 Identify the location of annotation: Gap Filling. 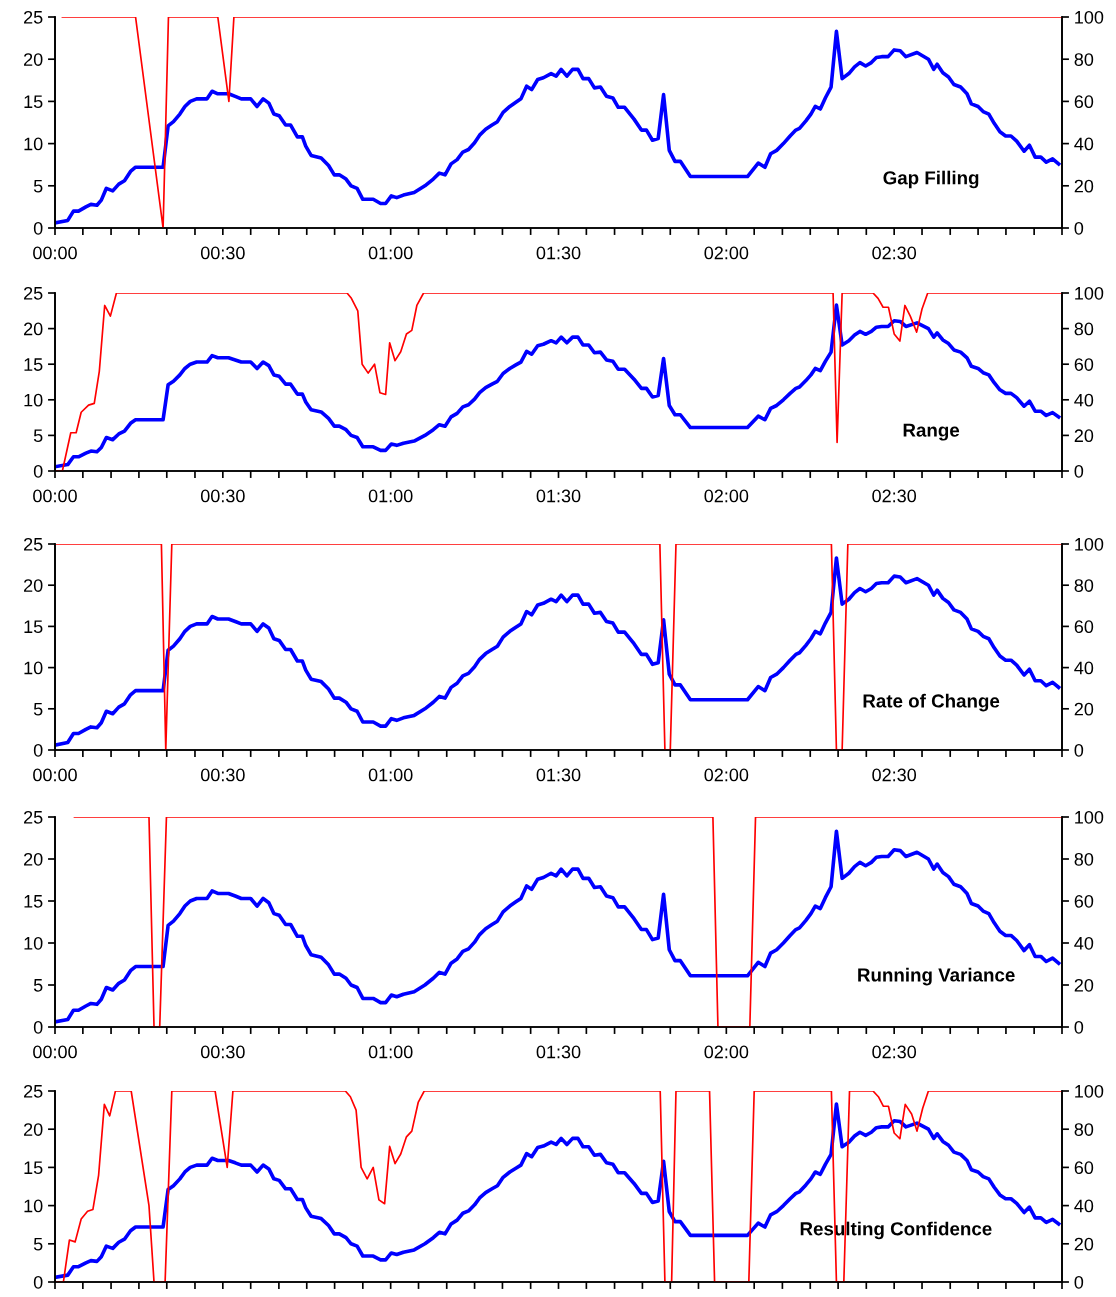
(931, 179).